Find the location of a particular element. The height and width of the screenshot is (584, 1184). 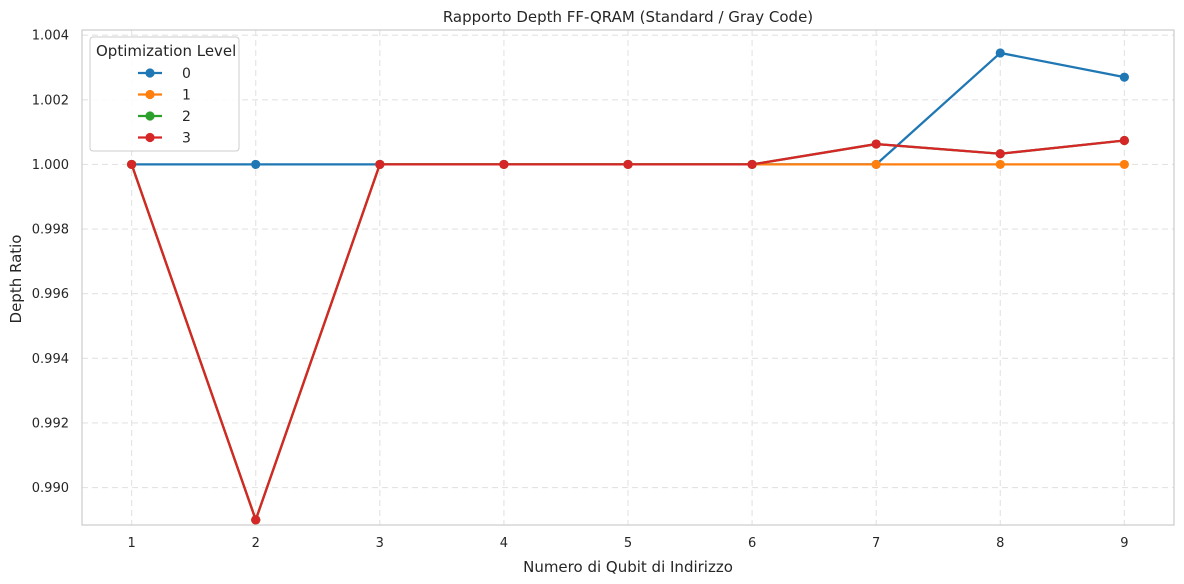

legend-entries: 0 1 2 3 is located at coordinates (164, 106).